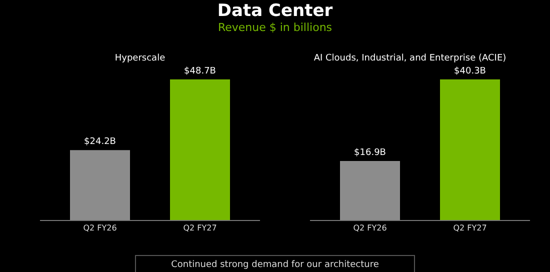  Describe the element at coordinates (275, 27) in the screenshot. I see `text: Revenue $ in billions` at that location.